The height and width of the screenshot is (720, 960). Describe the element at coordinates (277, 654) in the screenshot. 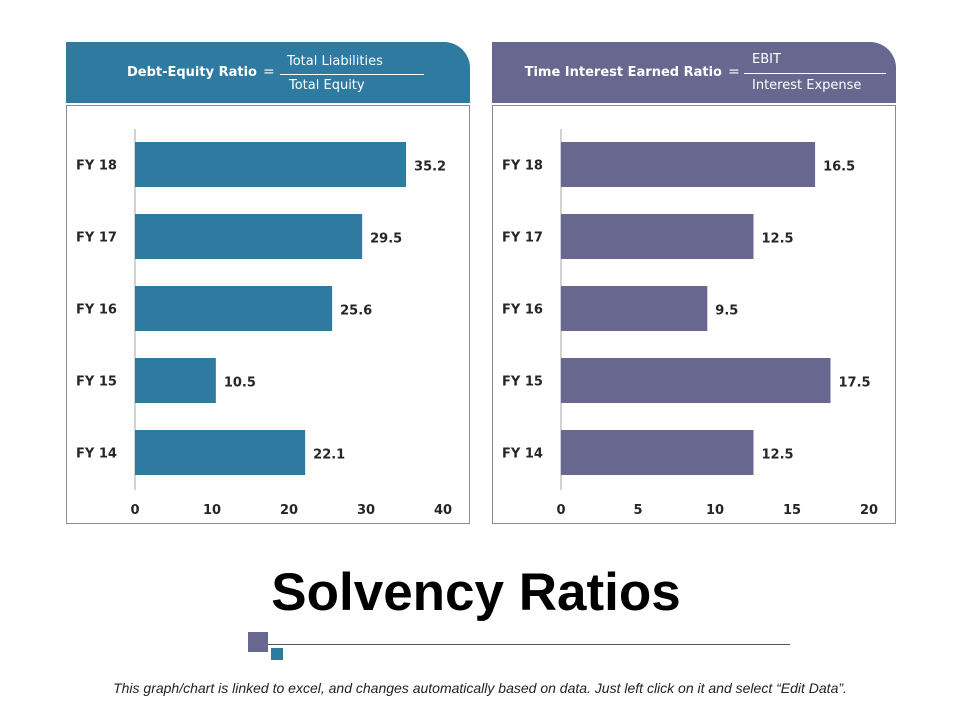

I see `decorative-square-small` at that location.